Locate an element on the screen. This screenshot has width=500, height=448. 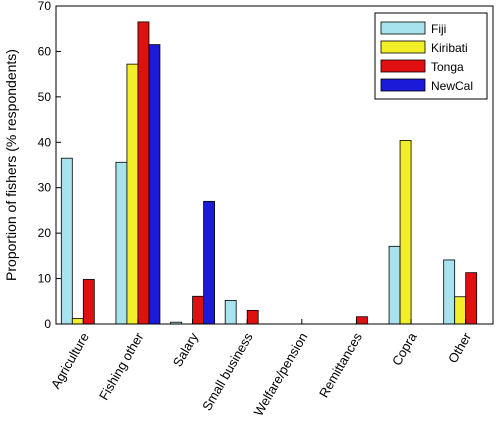
y-tick-label: 20 is located at coordinates (45, 233).